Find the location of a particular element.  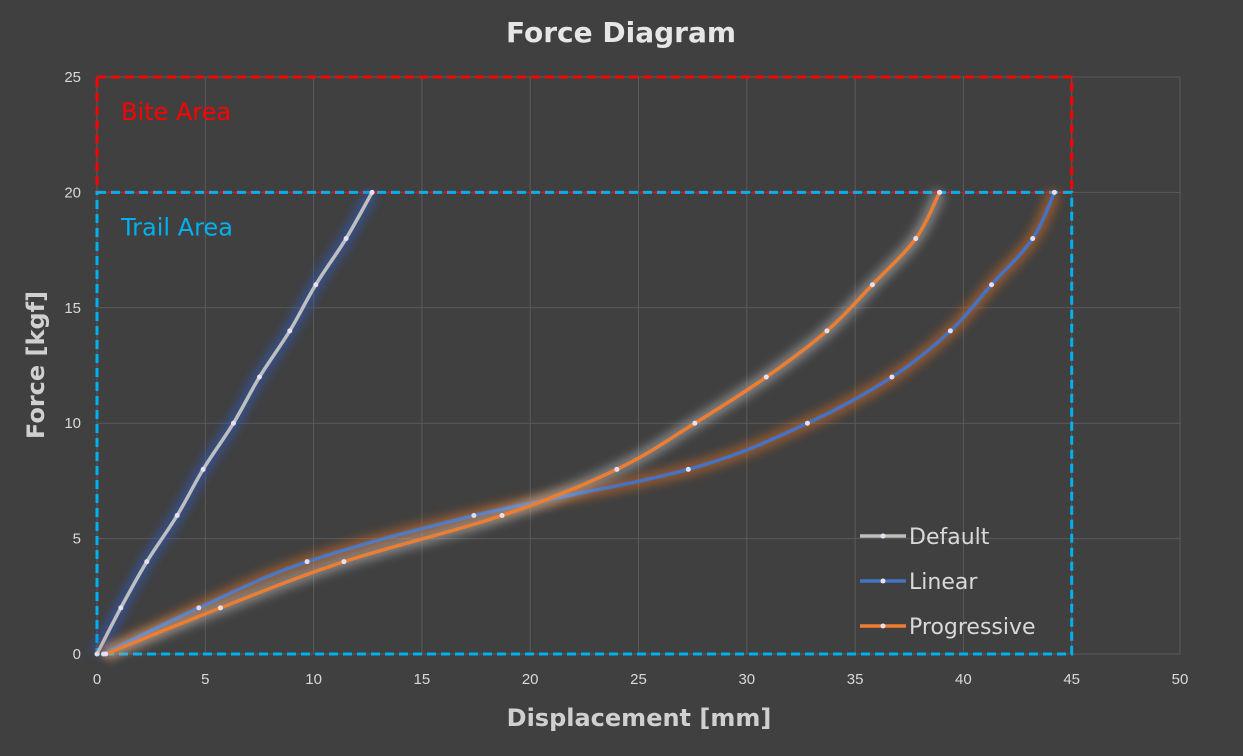

legend: Default Linear Progressive is located at coordinates (948, 582).